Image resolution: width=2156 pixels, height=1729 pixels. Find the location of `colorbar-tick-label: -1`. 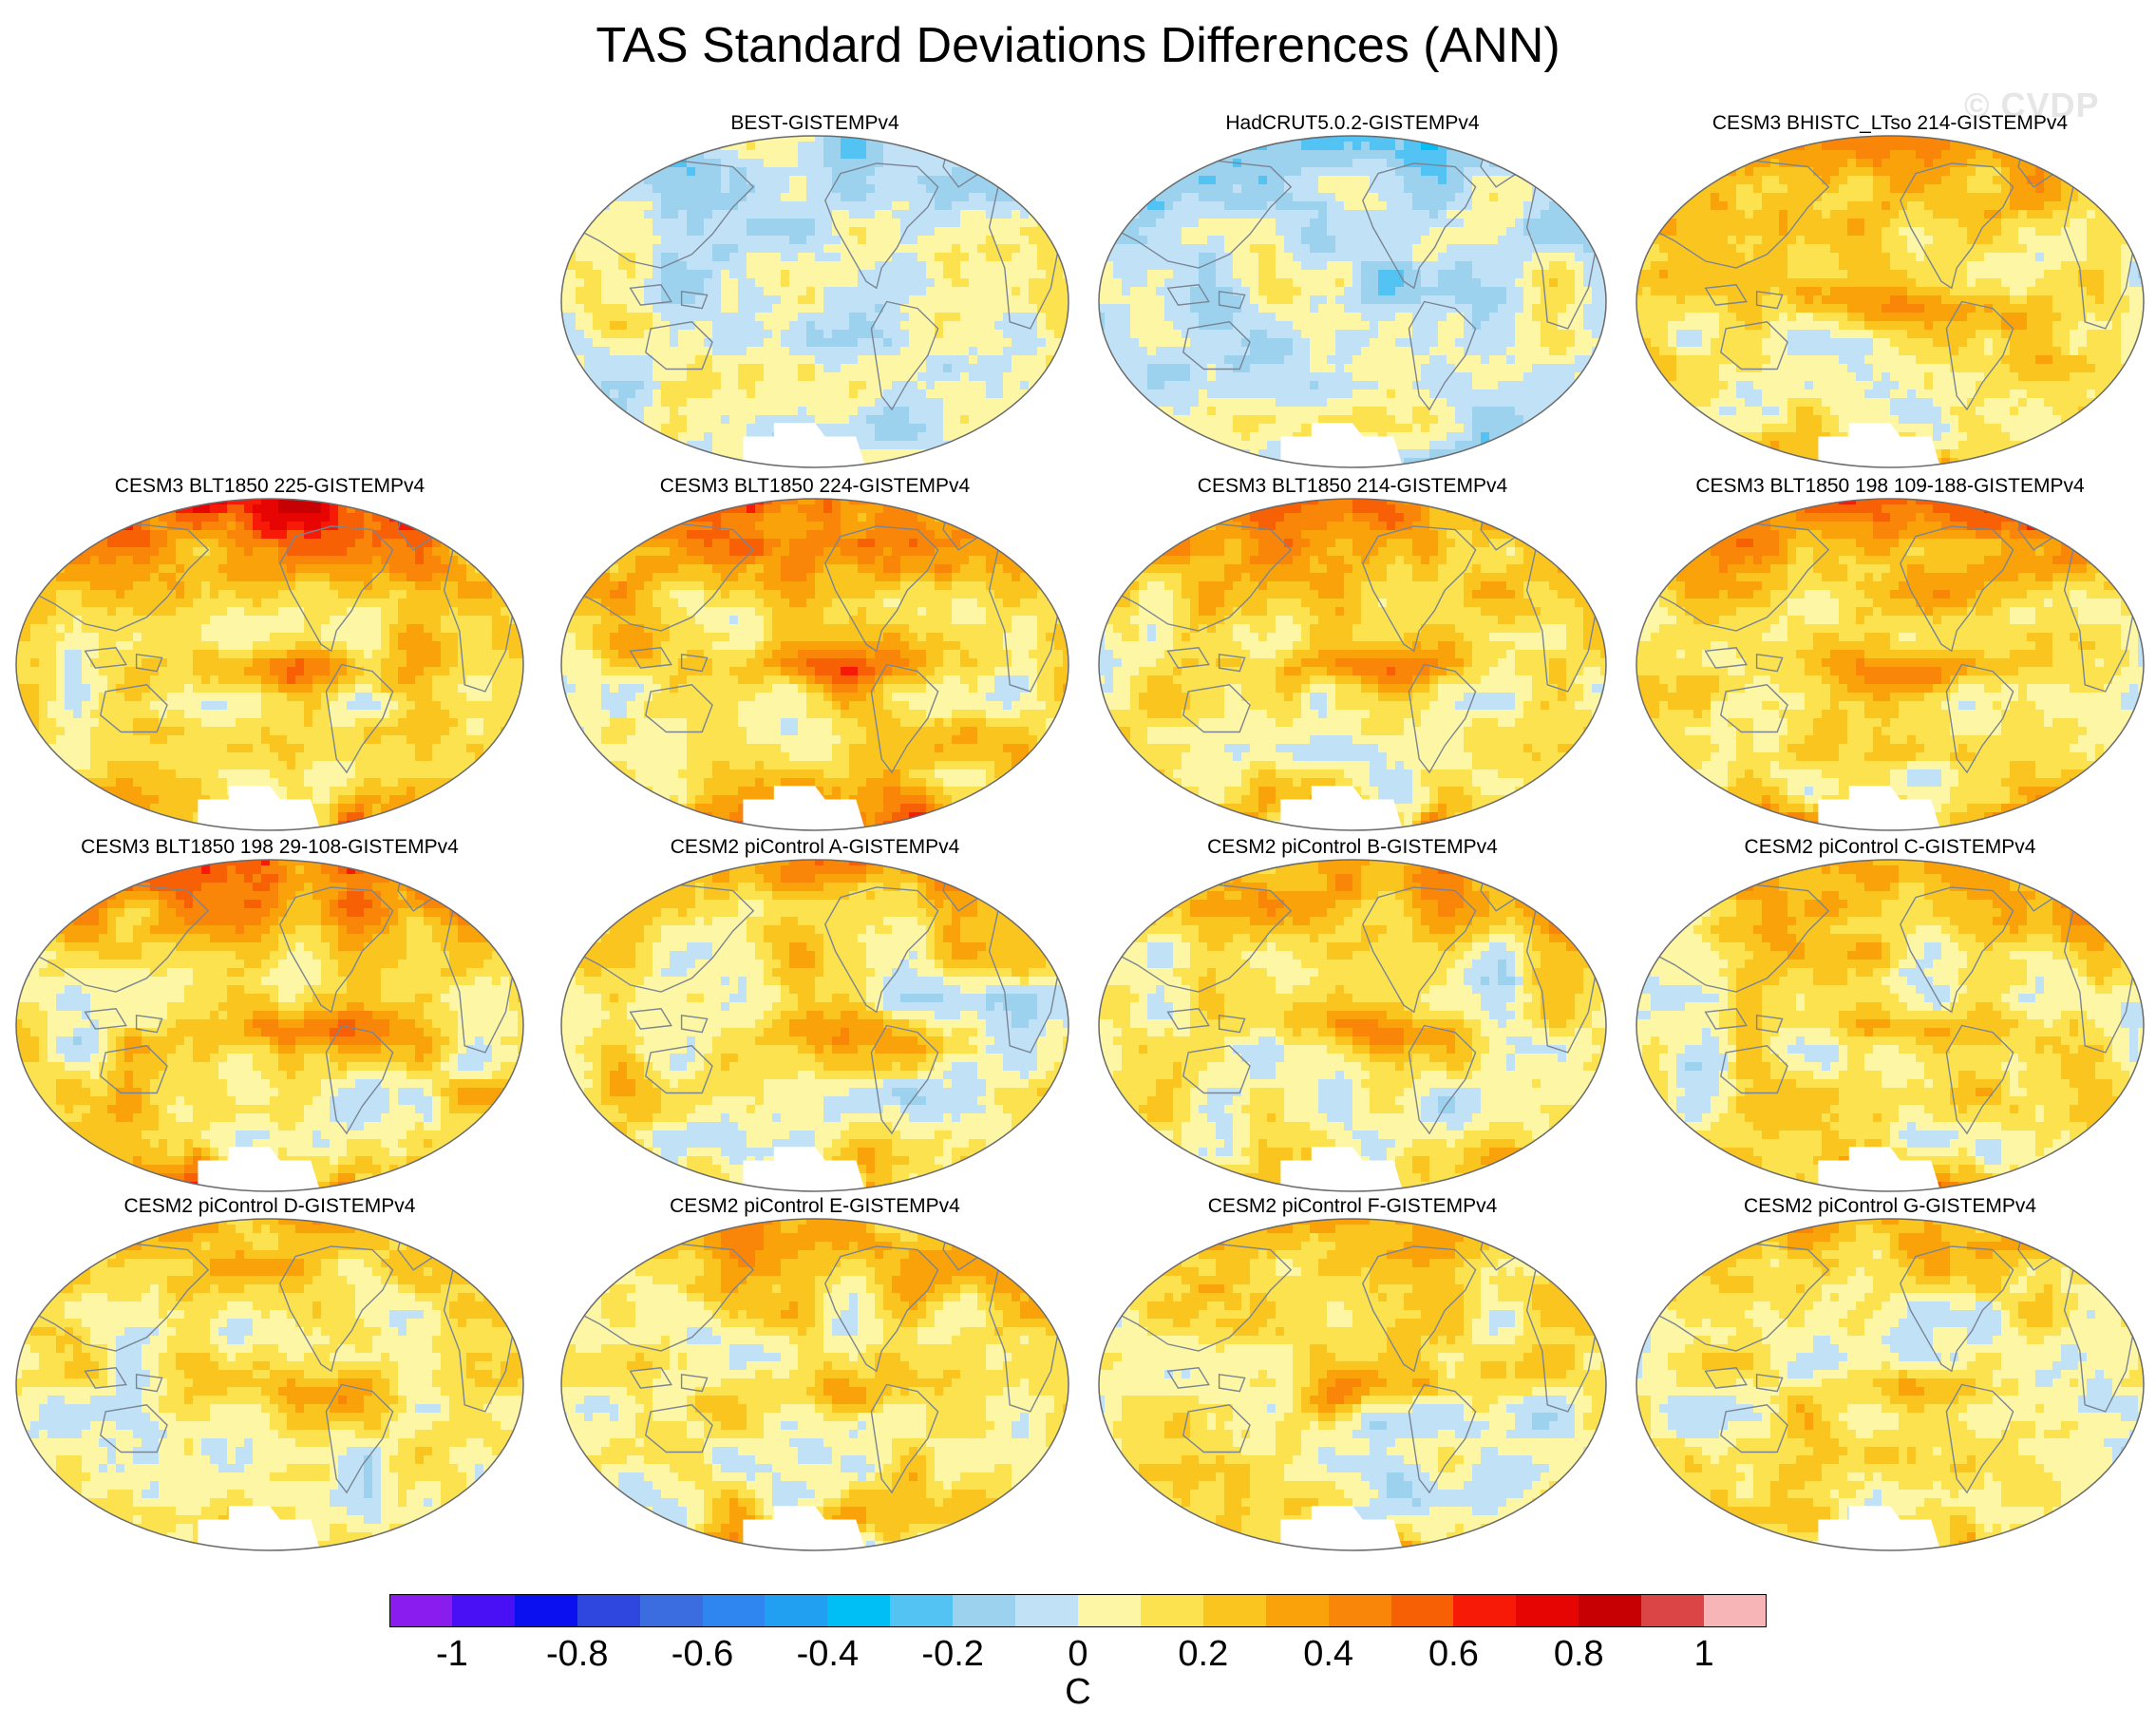

colorbar-tick-label: -1 is located at coordinates (452, 1654).